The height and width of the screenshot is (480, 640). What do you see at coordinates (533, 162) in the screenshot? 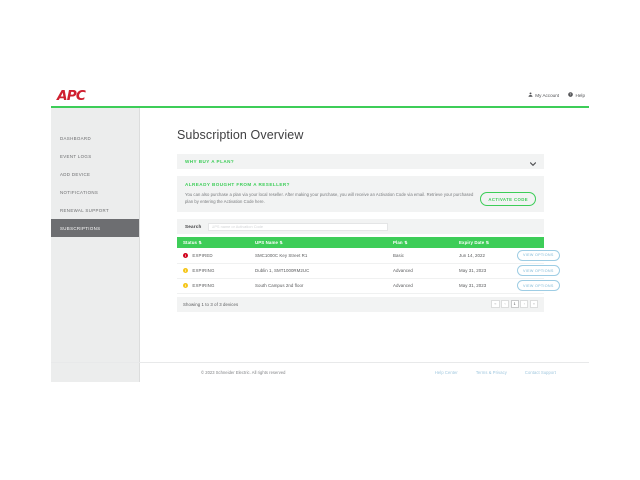
I see `chevron-down-icon` at bounding box center [533, 162].